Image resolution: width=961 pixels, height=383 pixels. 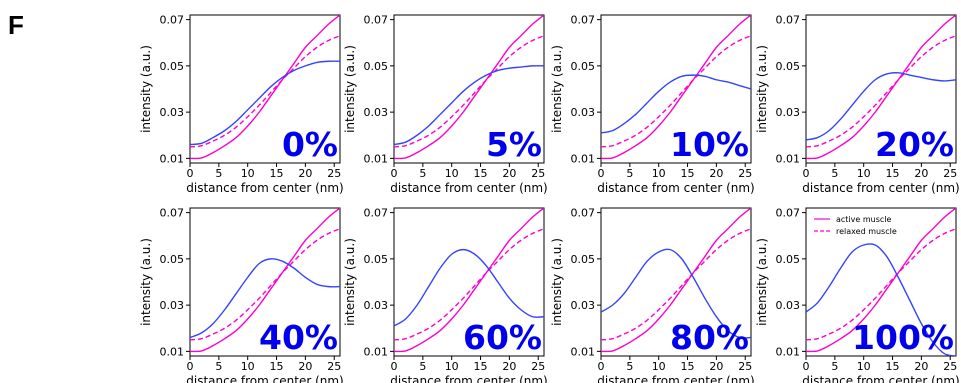 What do you see at coordinates (16, 25) in the screenshot?
I see `panel-label: F` at bounding box center [16, 25].